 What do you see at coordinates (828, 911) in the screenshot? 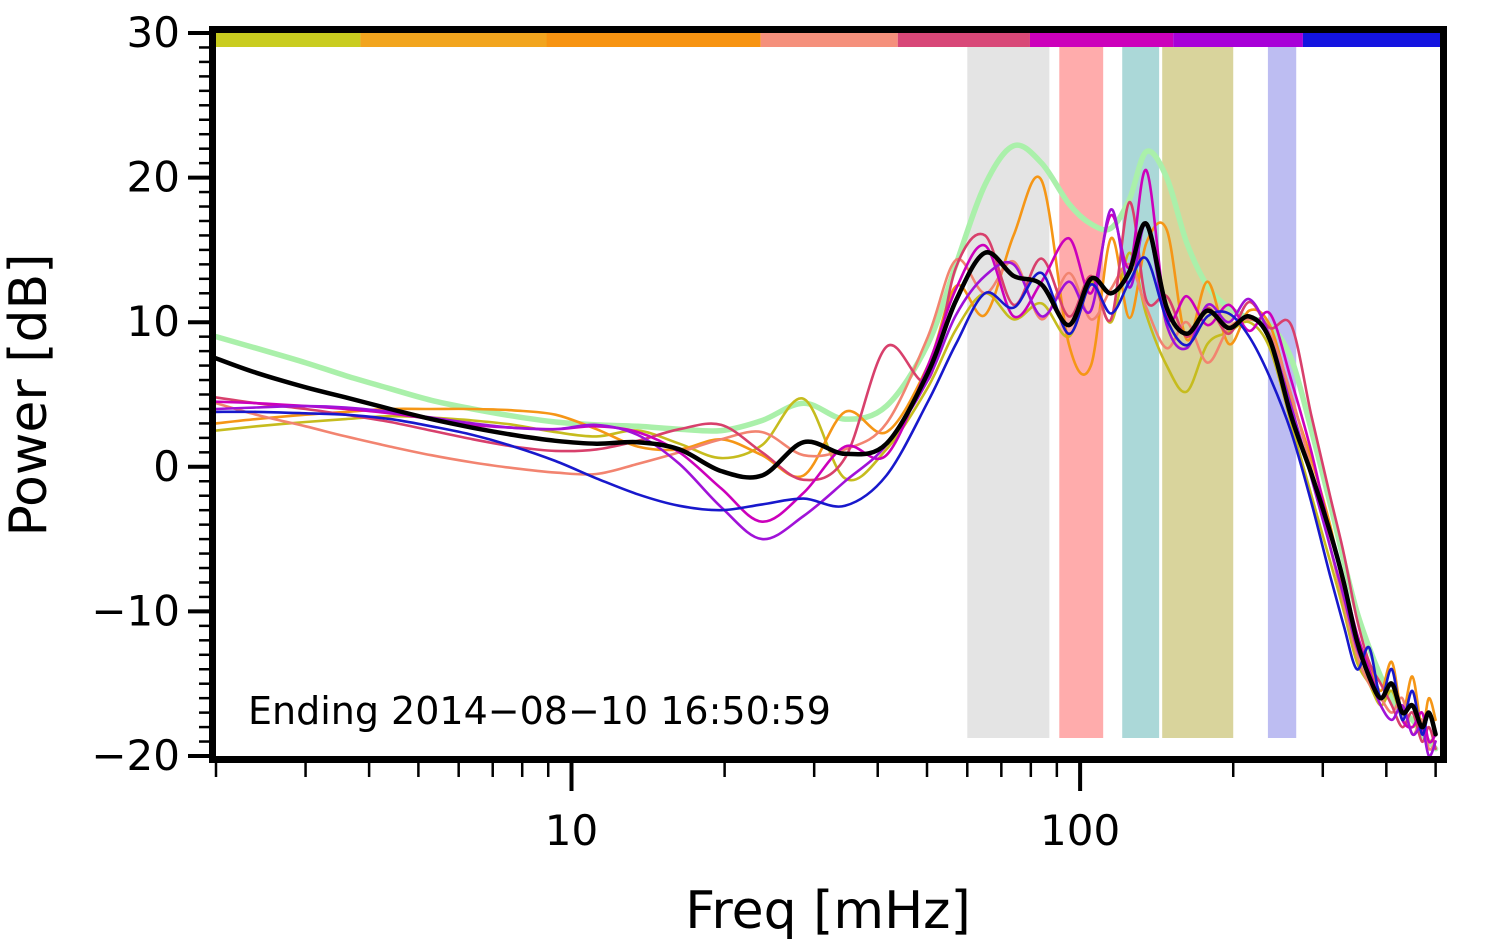
I see `x-axis-label: Freq [mHz]` at bounding box center [828, 911].